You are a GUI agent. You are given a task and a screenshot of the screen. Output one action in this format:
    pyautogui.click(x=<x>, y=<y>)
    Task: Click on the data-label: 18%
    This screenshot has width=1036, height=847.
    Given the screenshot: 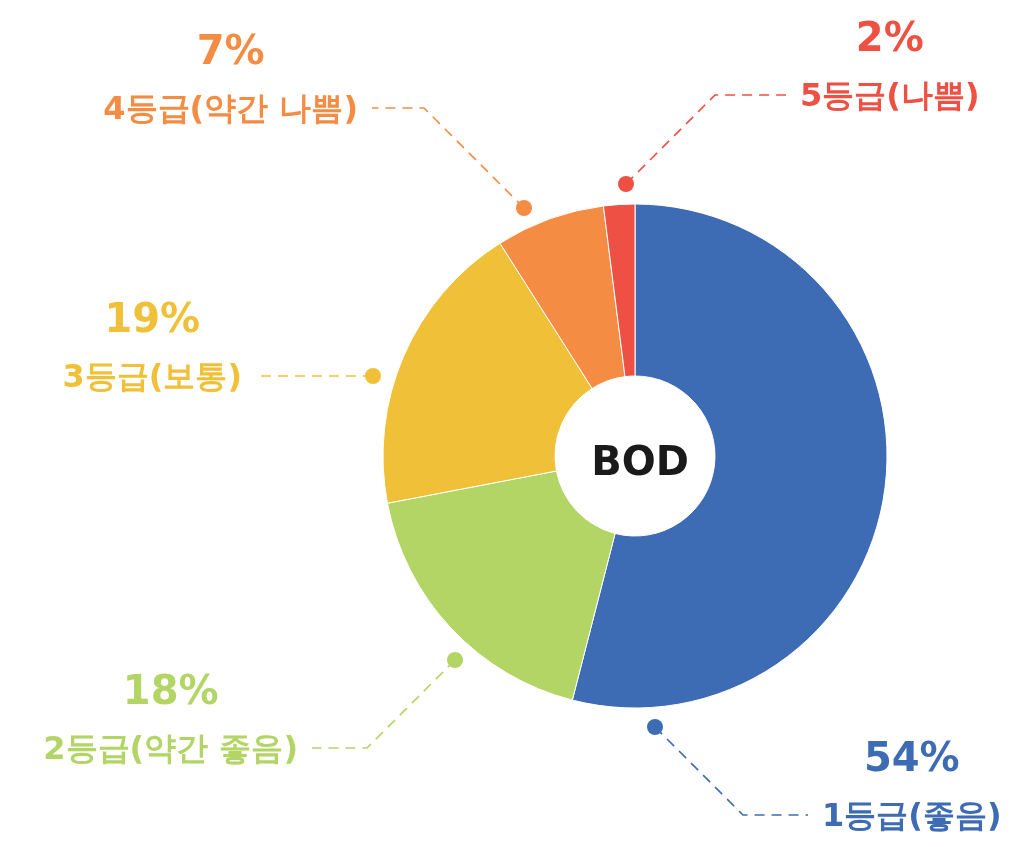 What is the action you would take?
    pyautogui.click(x=170, y=690)
    